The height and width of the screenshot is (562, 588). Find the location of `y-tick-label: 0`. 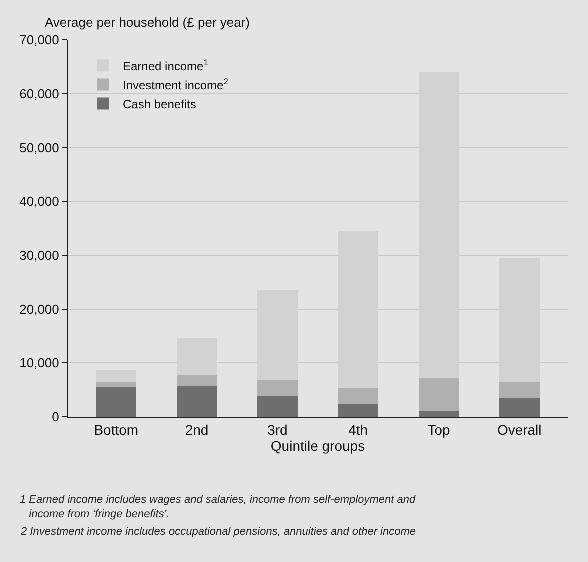

y-tick-label: 0 is located at coordinates (56, 417).